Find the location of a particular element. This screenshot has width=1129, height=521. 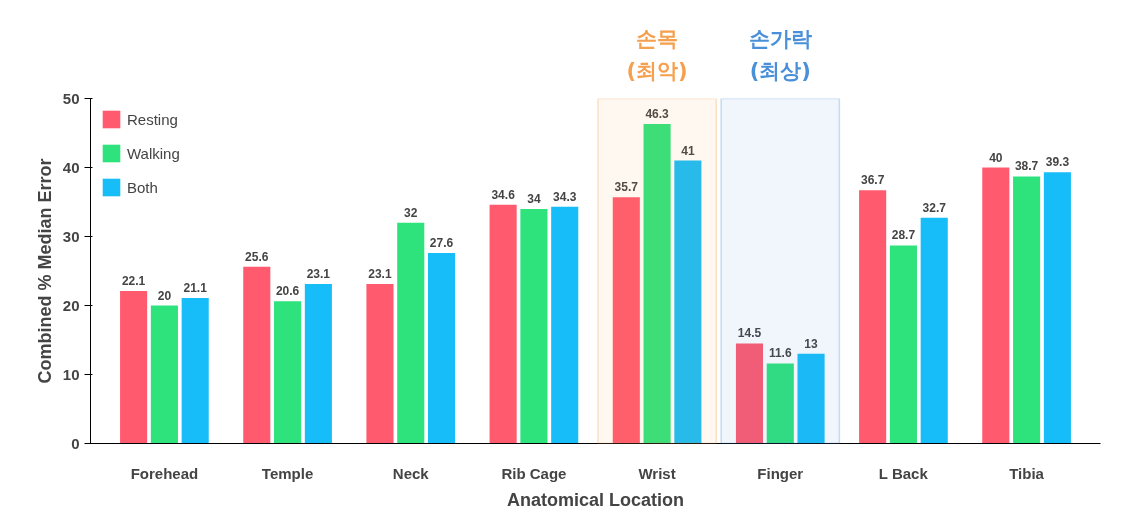

data-label: 40 is located at coordinates (996, 157).